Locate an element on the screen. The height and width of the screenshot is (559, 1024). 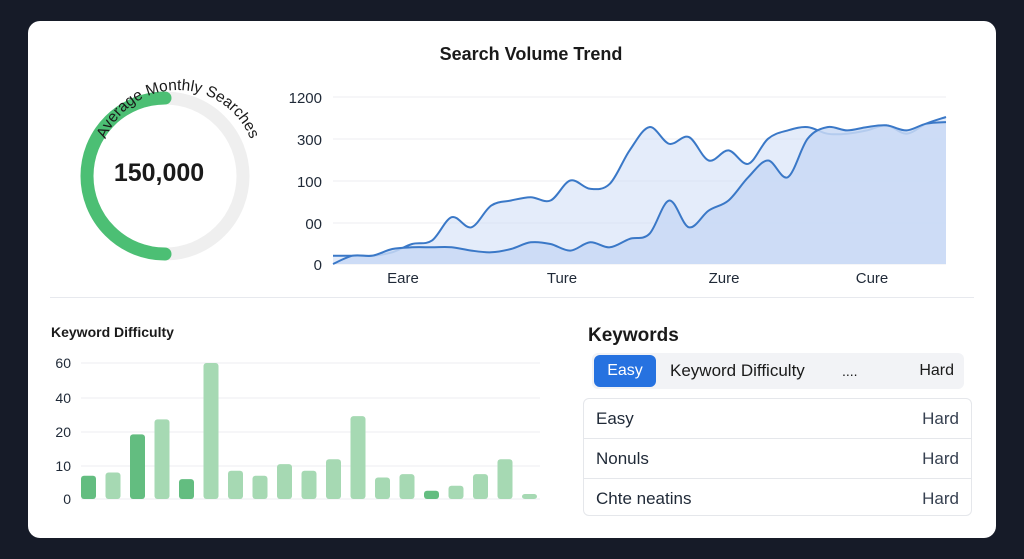
keyword-name: Chte neatins is located at coordinates (644, 498).